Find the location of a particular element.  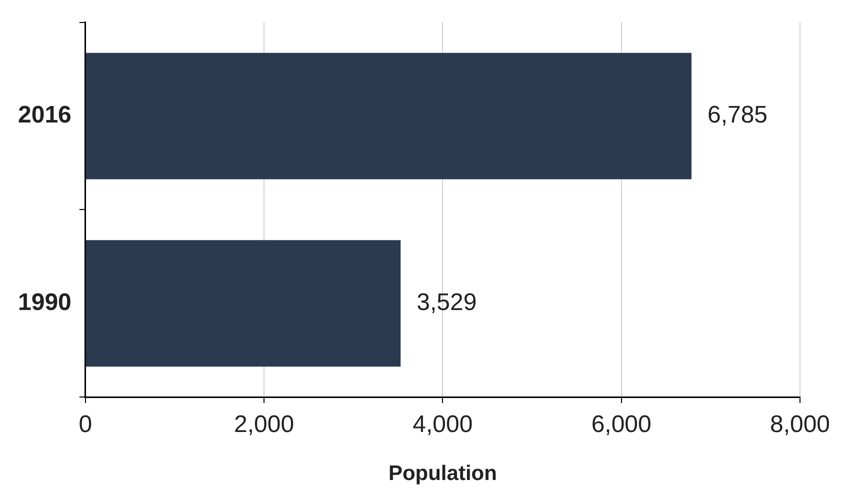

y-tick-label: 1990 is located at coordinates (45, 302).